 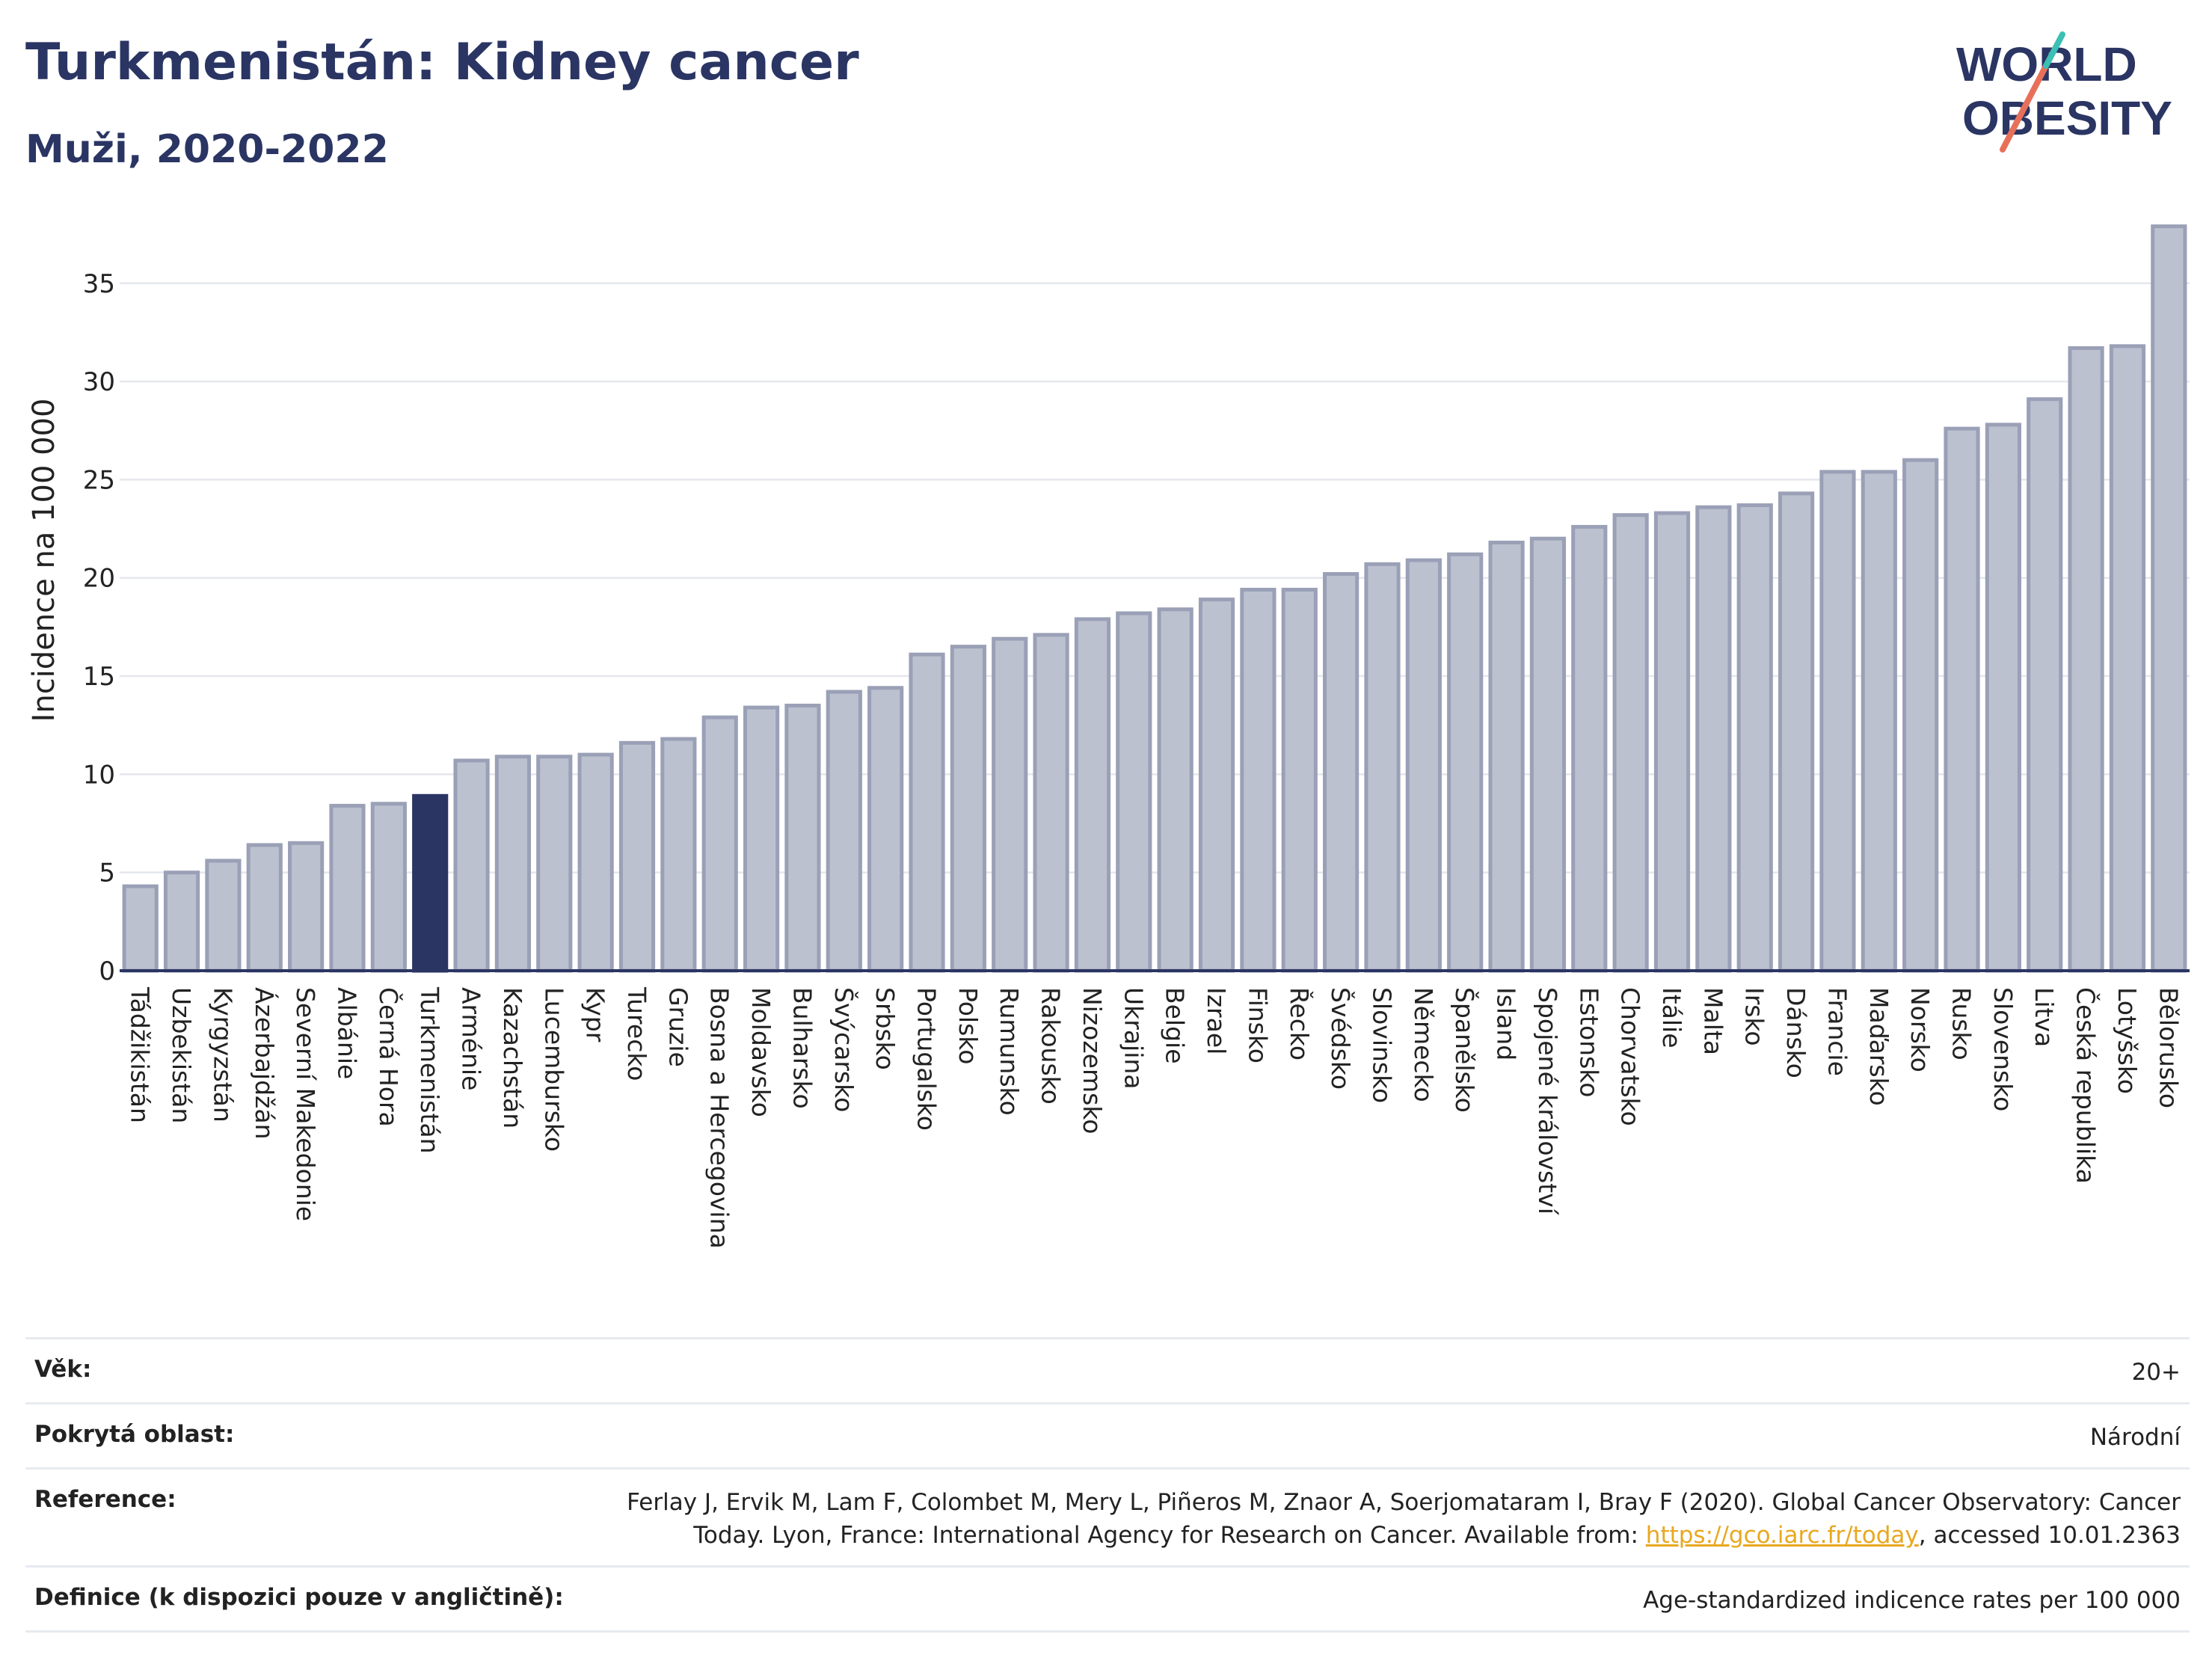 I want to click on logo-slash-teal, so click(x=2054, y=50).